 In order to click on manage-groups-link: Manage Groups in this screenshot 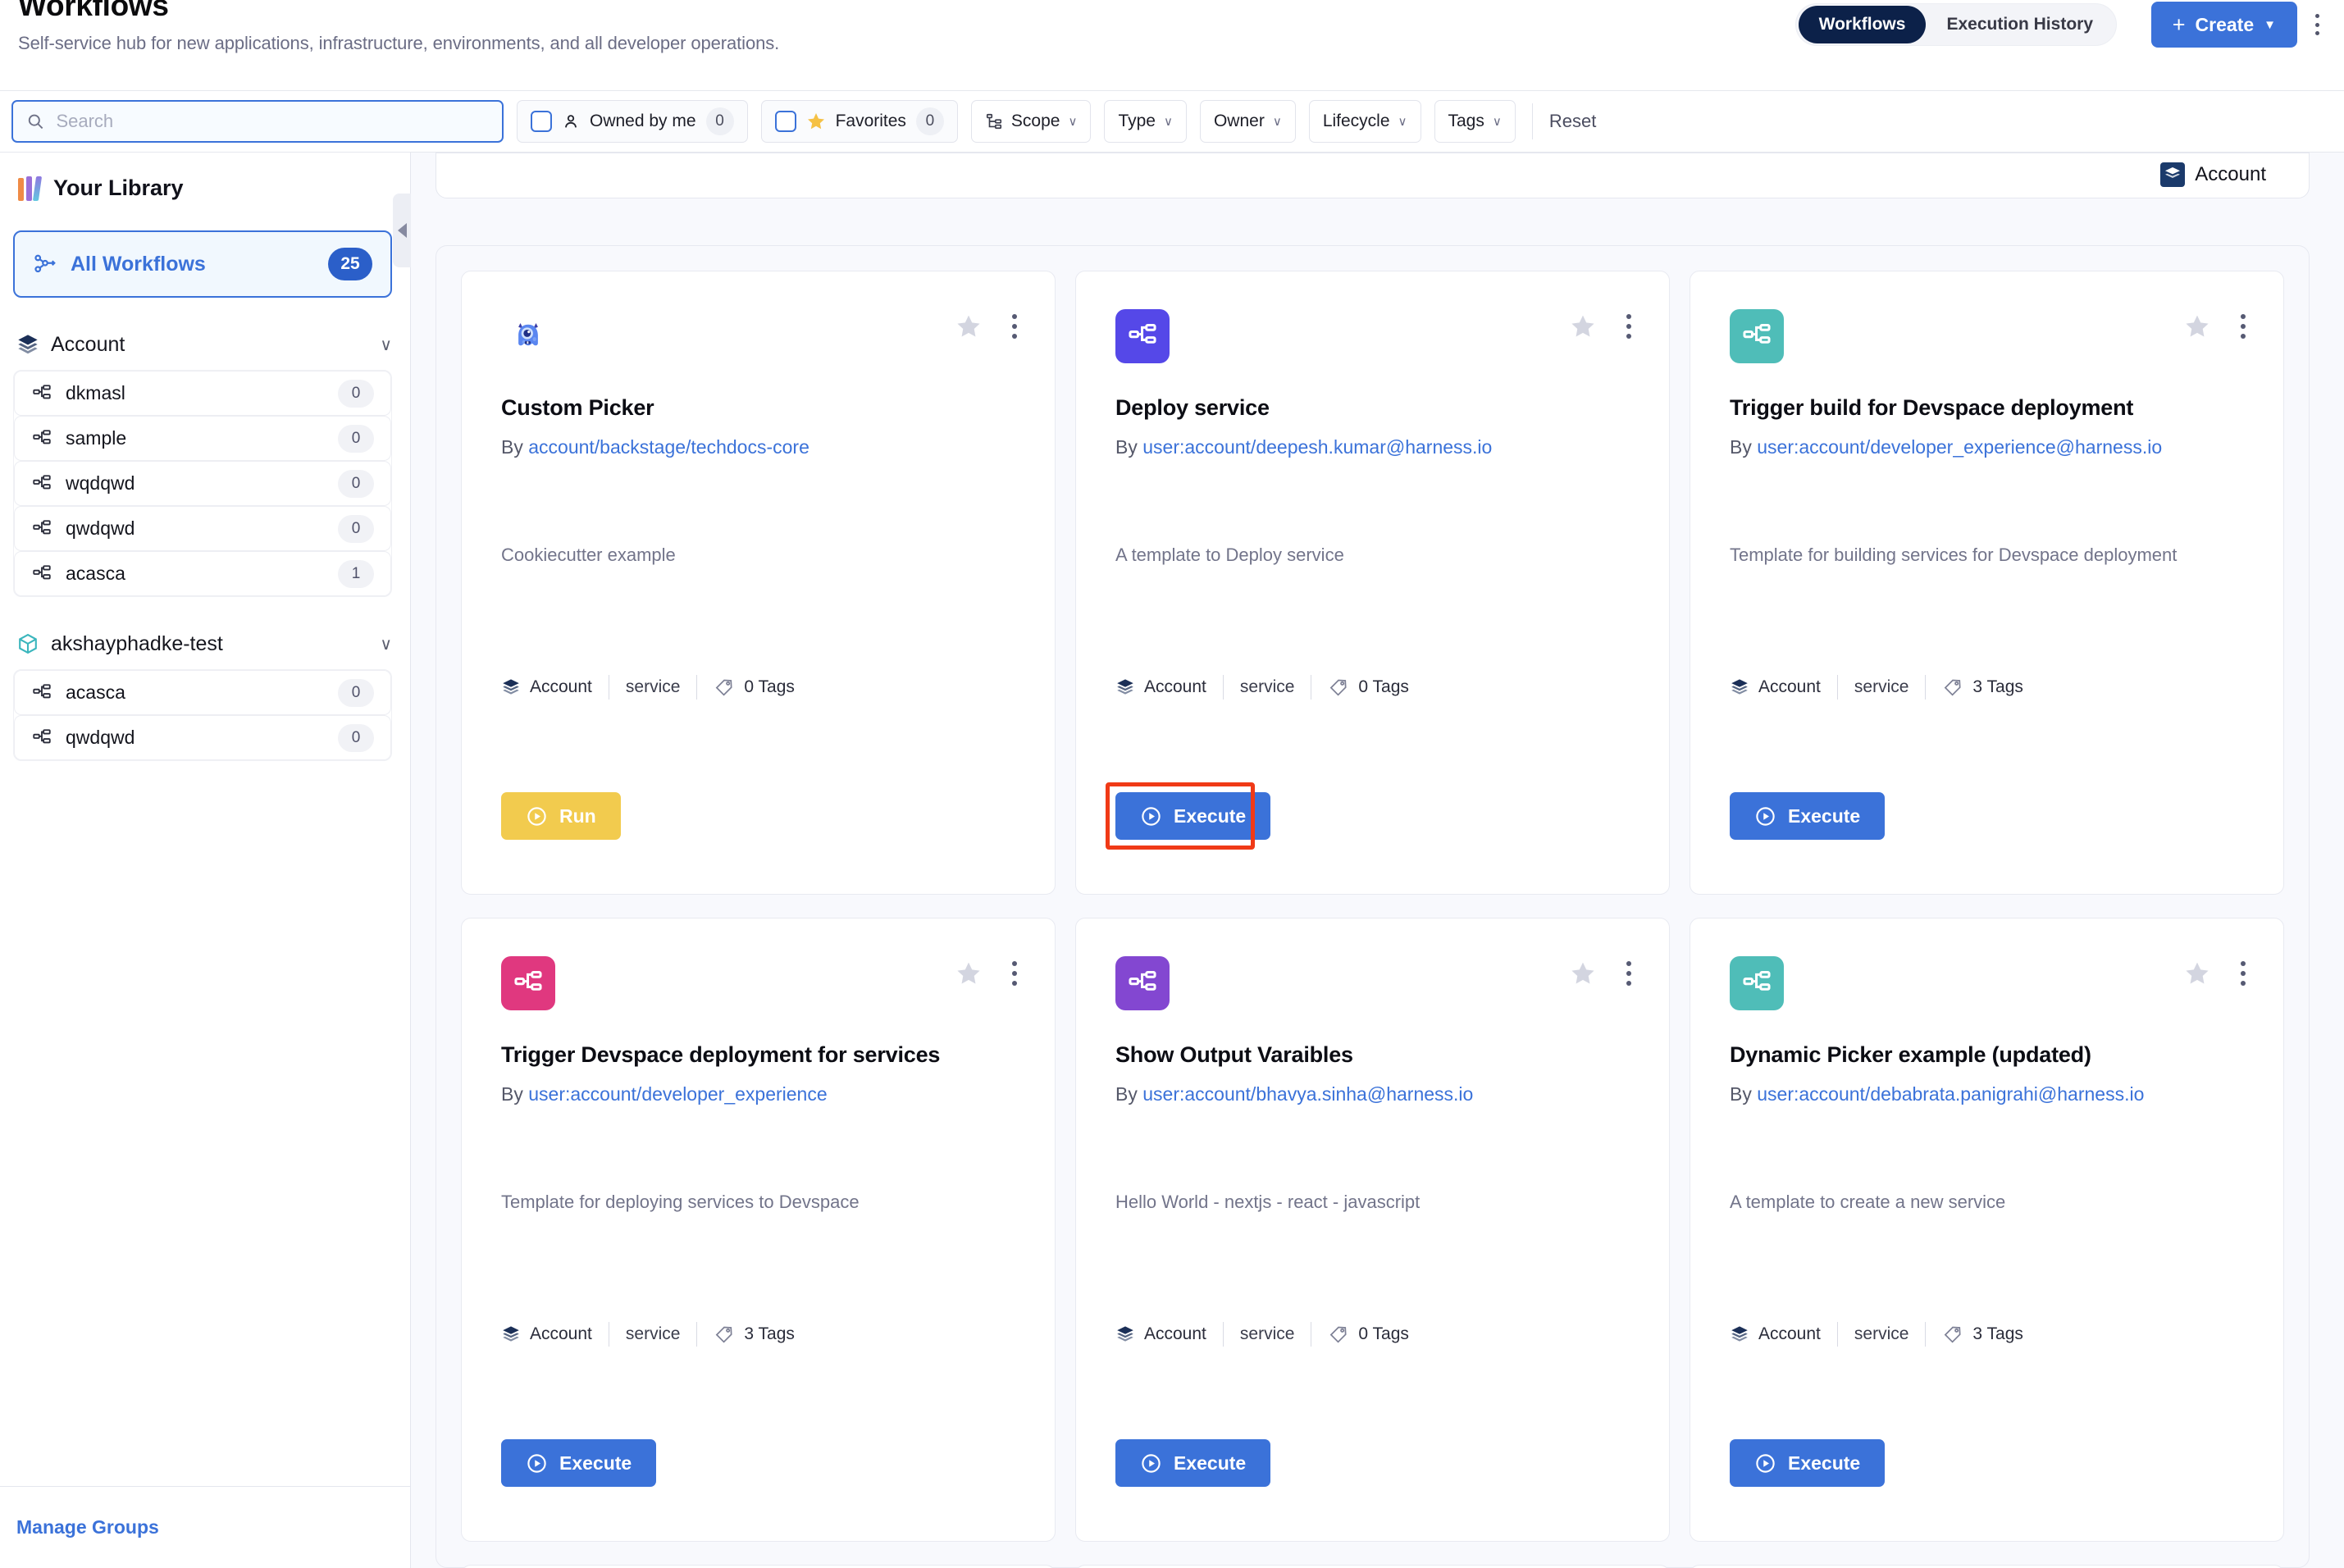, I will do `click(87, 1527)`.